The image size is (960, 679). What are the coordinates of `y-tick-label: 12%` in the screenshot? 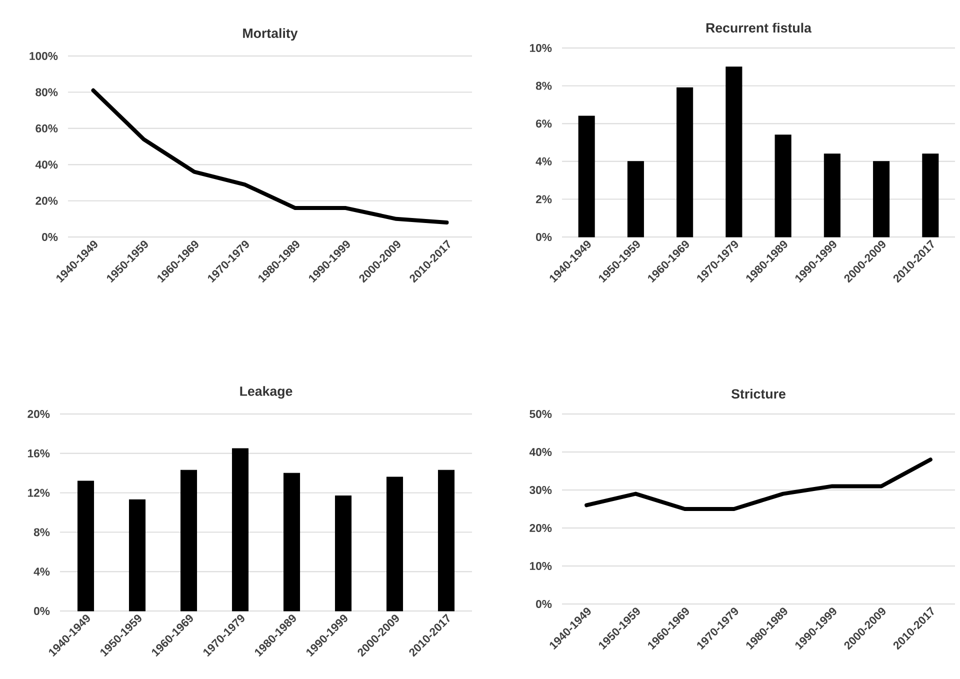 It's located at (39, 492).